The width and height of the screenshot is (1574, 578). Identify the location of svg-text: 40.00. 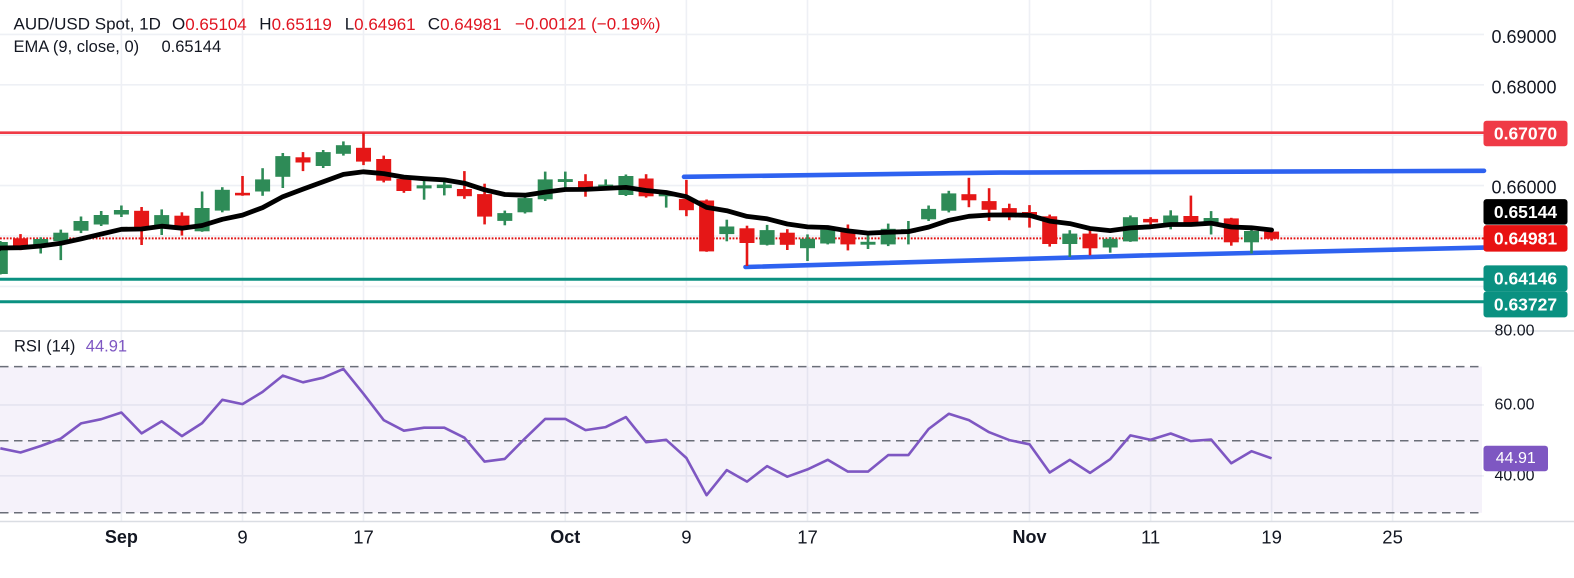
(1515, 476).